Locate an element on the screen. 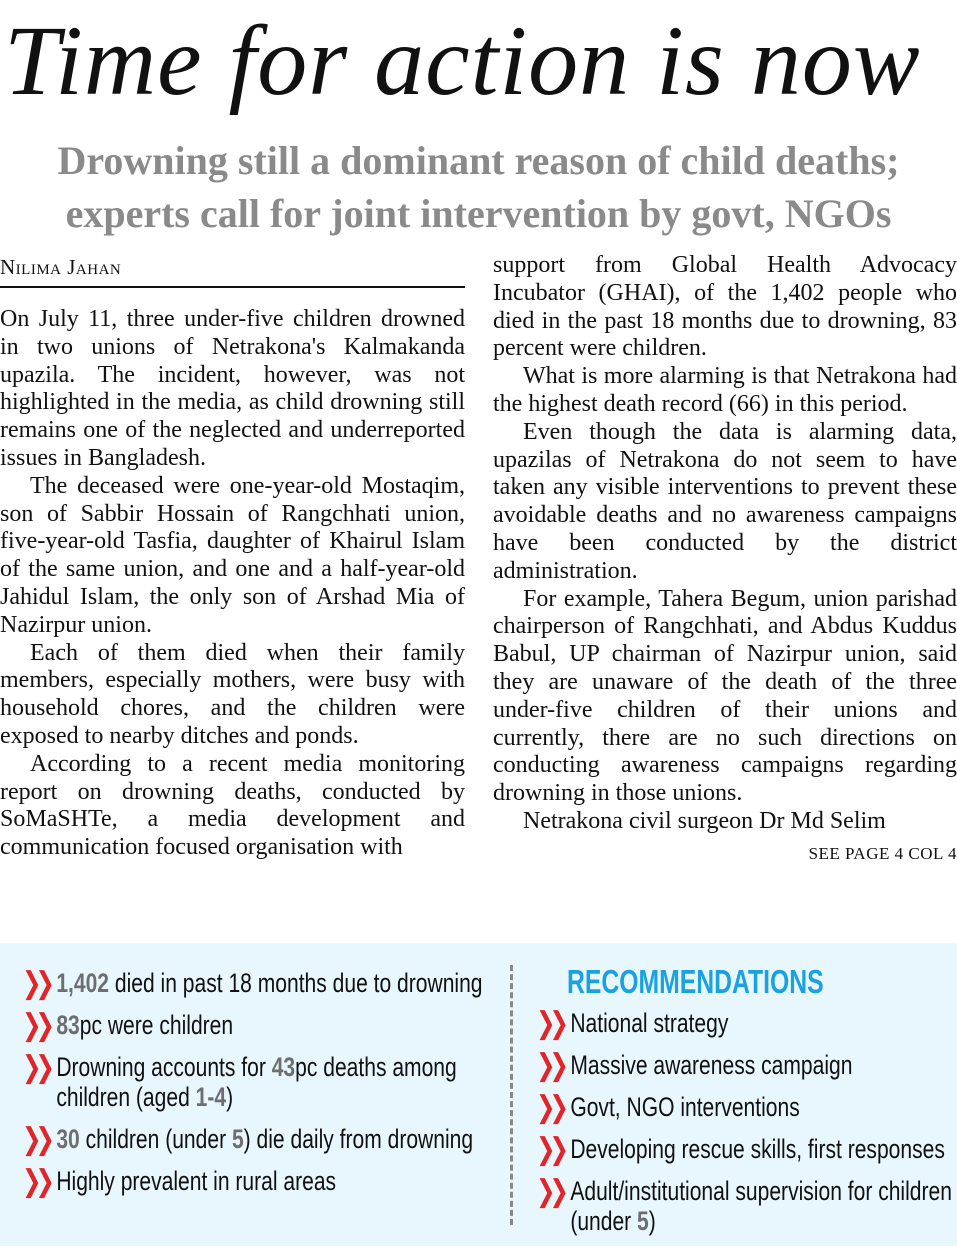  continuation-link: SEE PAGE 4 COL 4 is located at coordinates (882, 853).